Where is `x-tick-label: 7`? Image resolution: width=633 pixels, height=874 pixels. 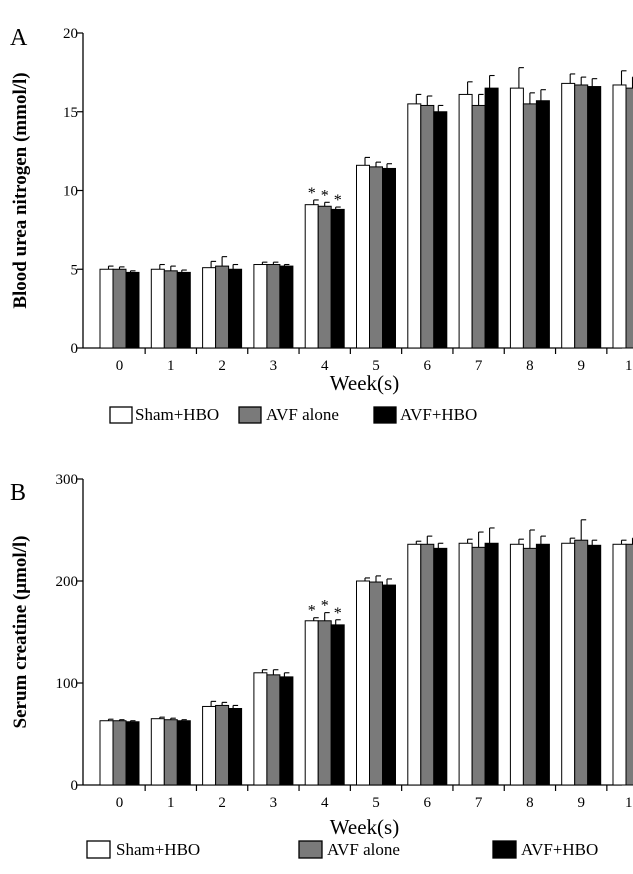 x-tick-label: 7 is located at coordinates (479, 366).